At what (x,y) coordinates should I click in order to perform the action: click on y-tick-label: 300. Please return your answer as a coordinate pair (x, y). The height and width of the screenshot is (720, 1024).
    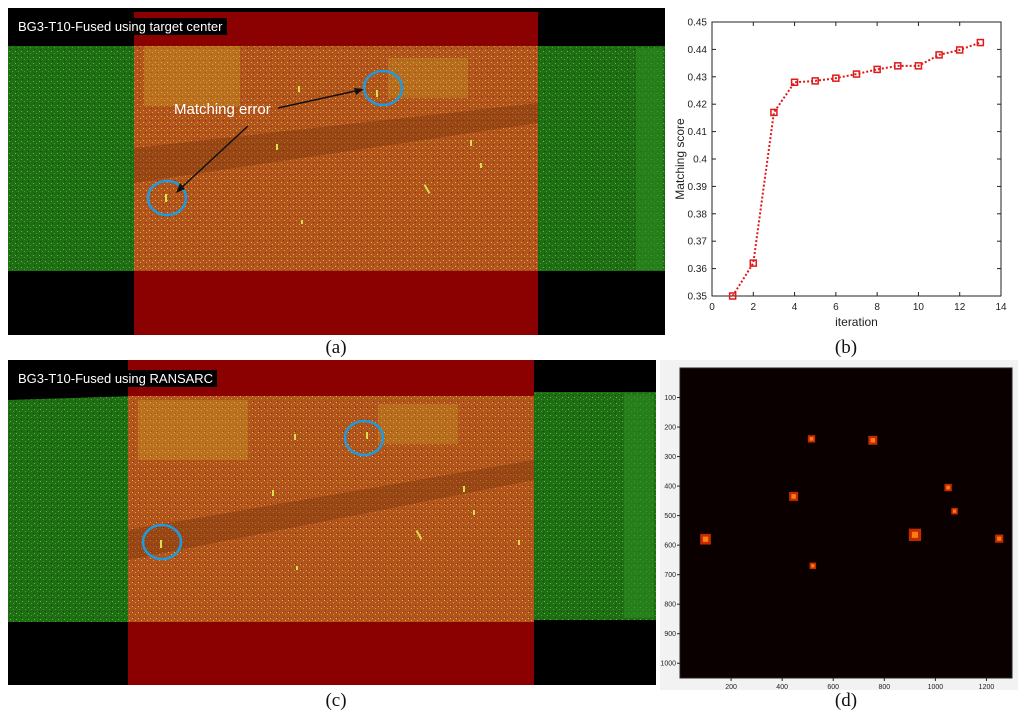
    Looking at the image, I should click on (670, 457).